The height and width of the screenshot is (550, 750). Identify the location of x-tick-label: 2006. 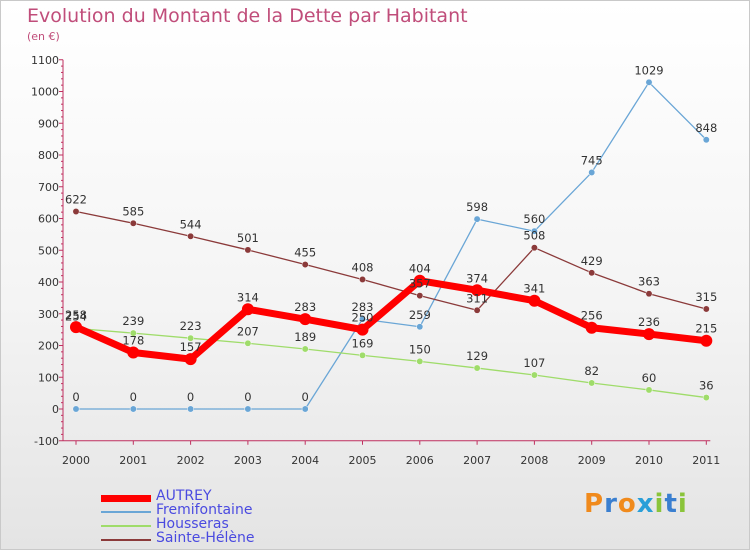
(420, 460).